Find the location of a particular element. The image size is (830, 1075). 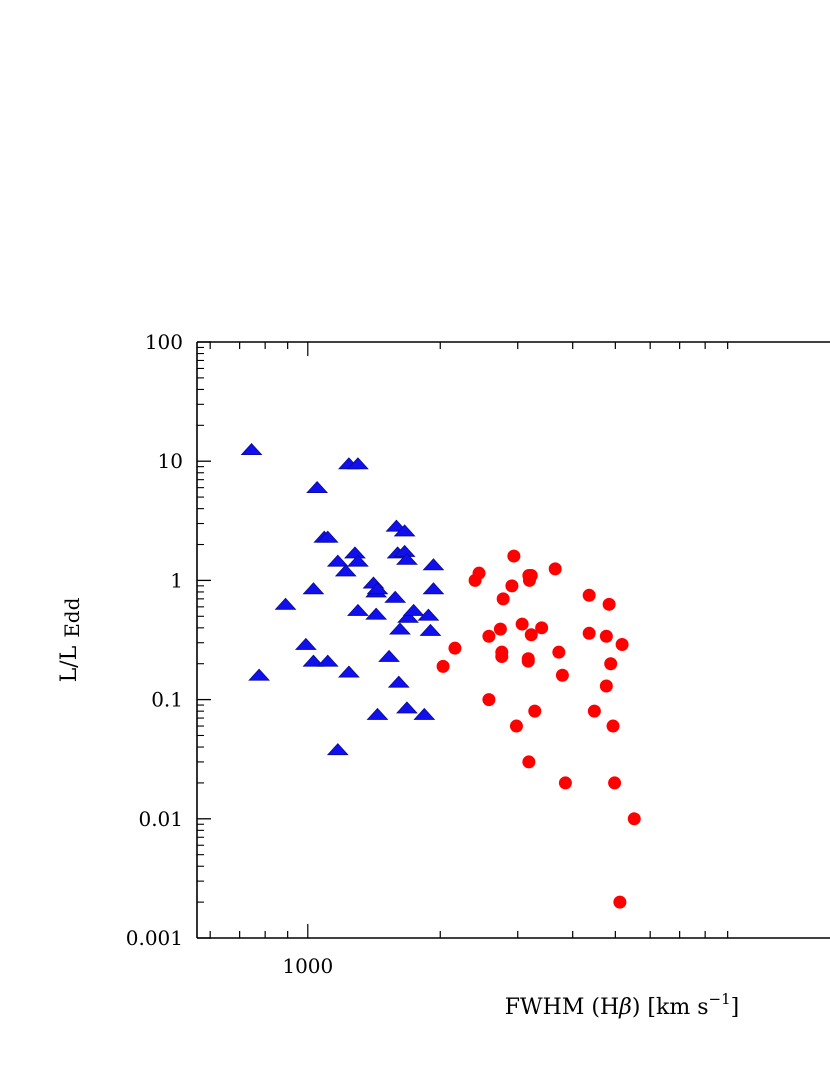

x-tick-labels: 1000 is located at coordinates (307, 966).